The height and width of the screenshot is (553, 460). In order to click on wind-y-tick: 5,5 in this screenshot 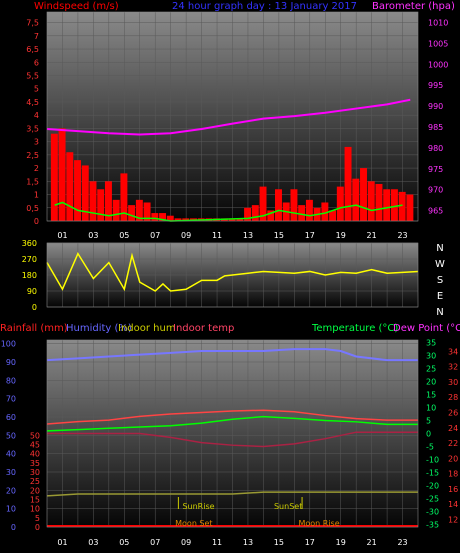, I will do `click(32, 75)`.